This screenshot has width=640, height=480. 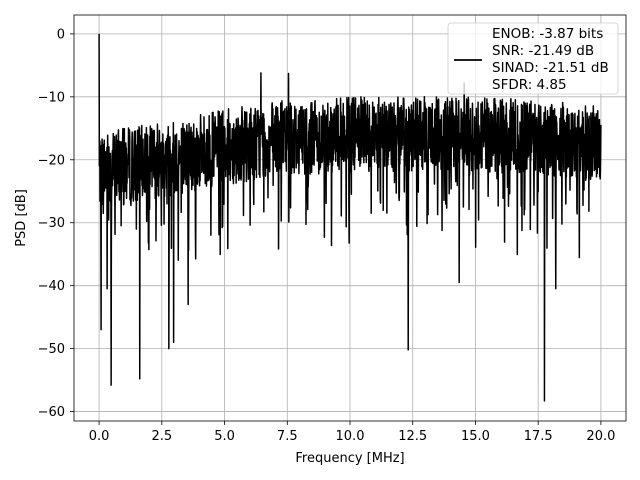 I want to click on y-tick-label: −30, so click(x=51, y=223).